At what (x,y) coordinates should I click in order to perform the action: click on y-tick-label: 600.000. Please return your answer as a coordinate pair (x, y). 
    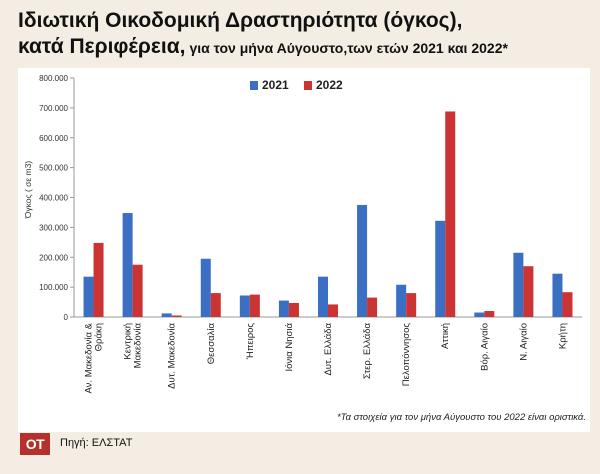
    Looking at the image, I should click on (53, 138).